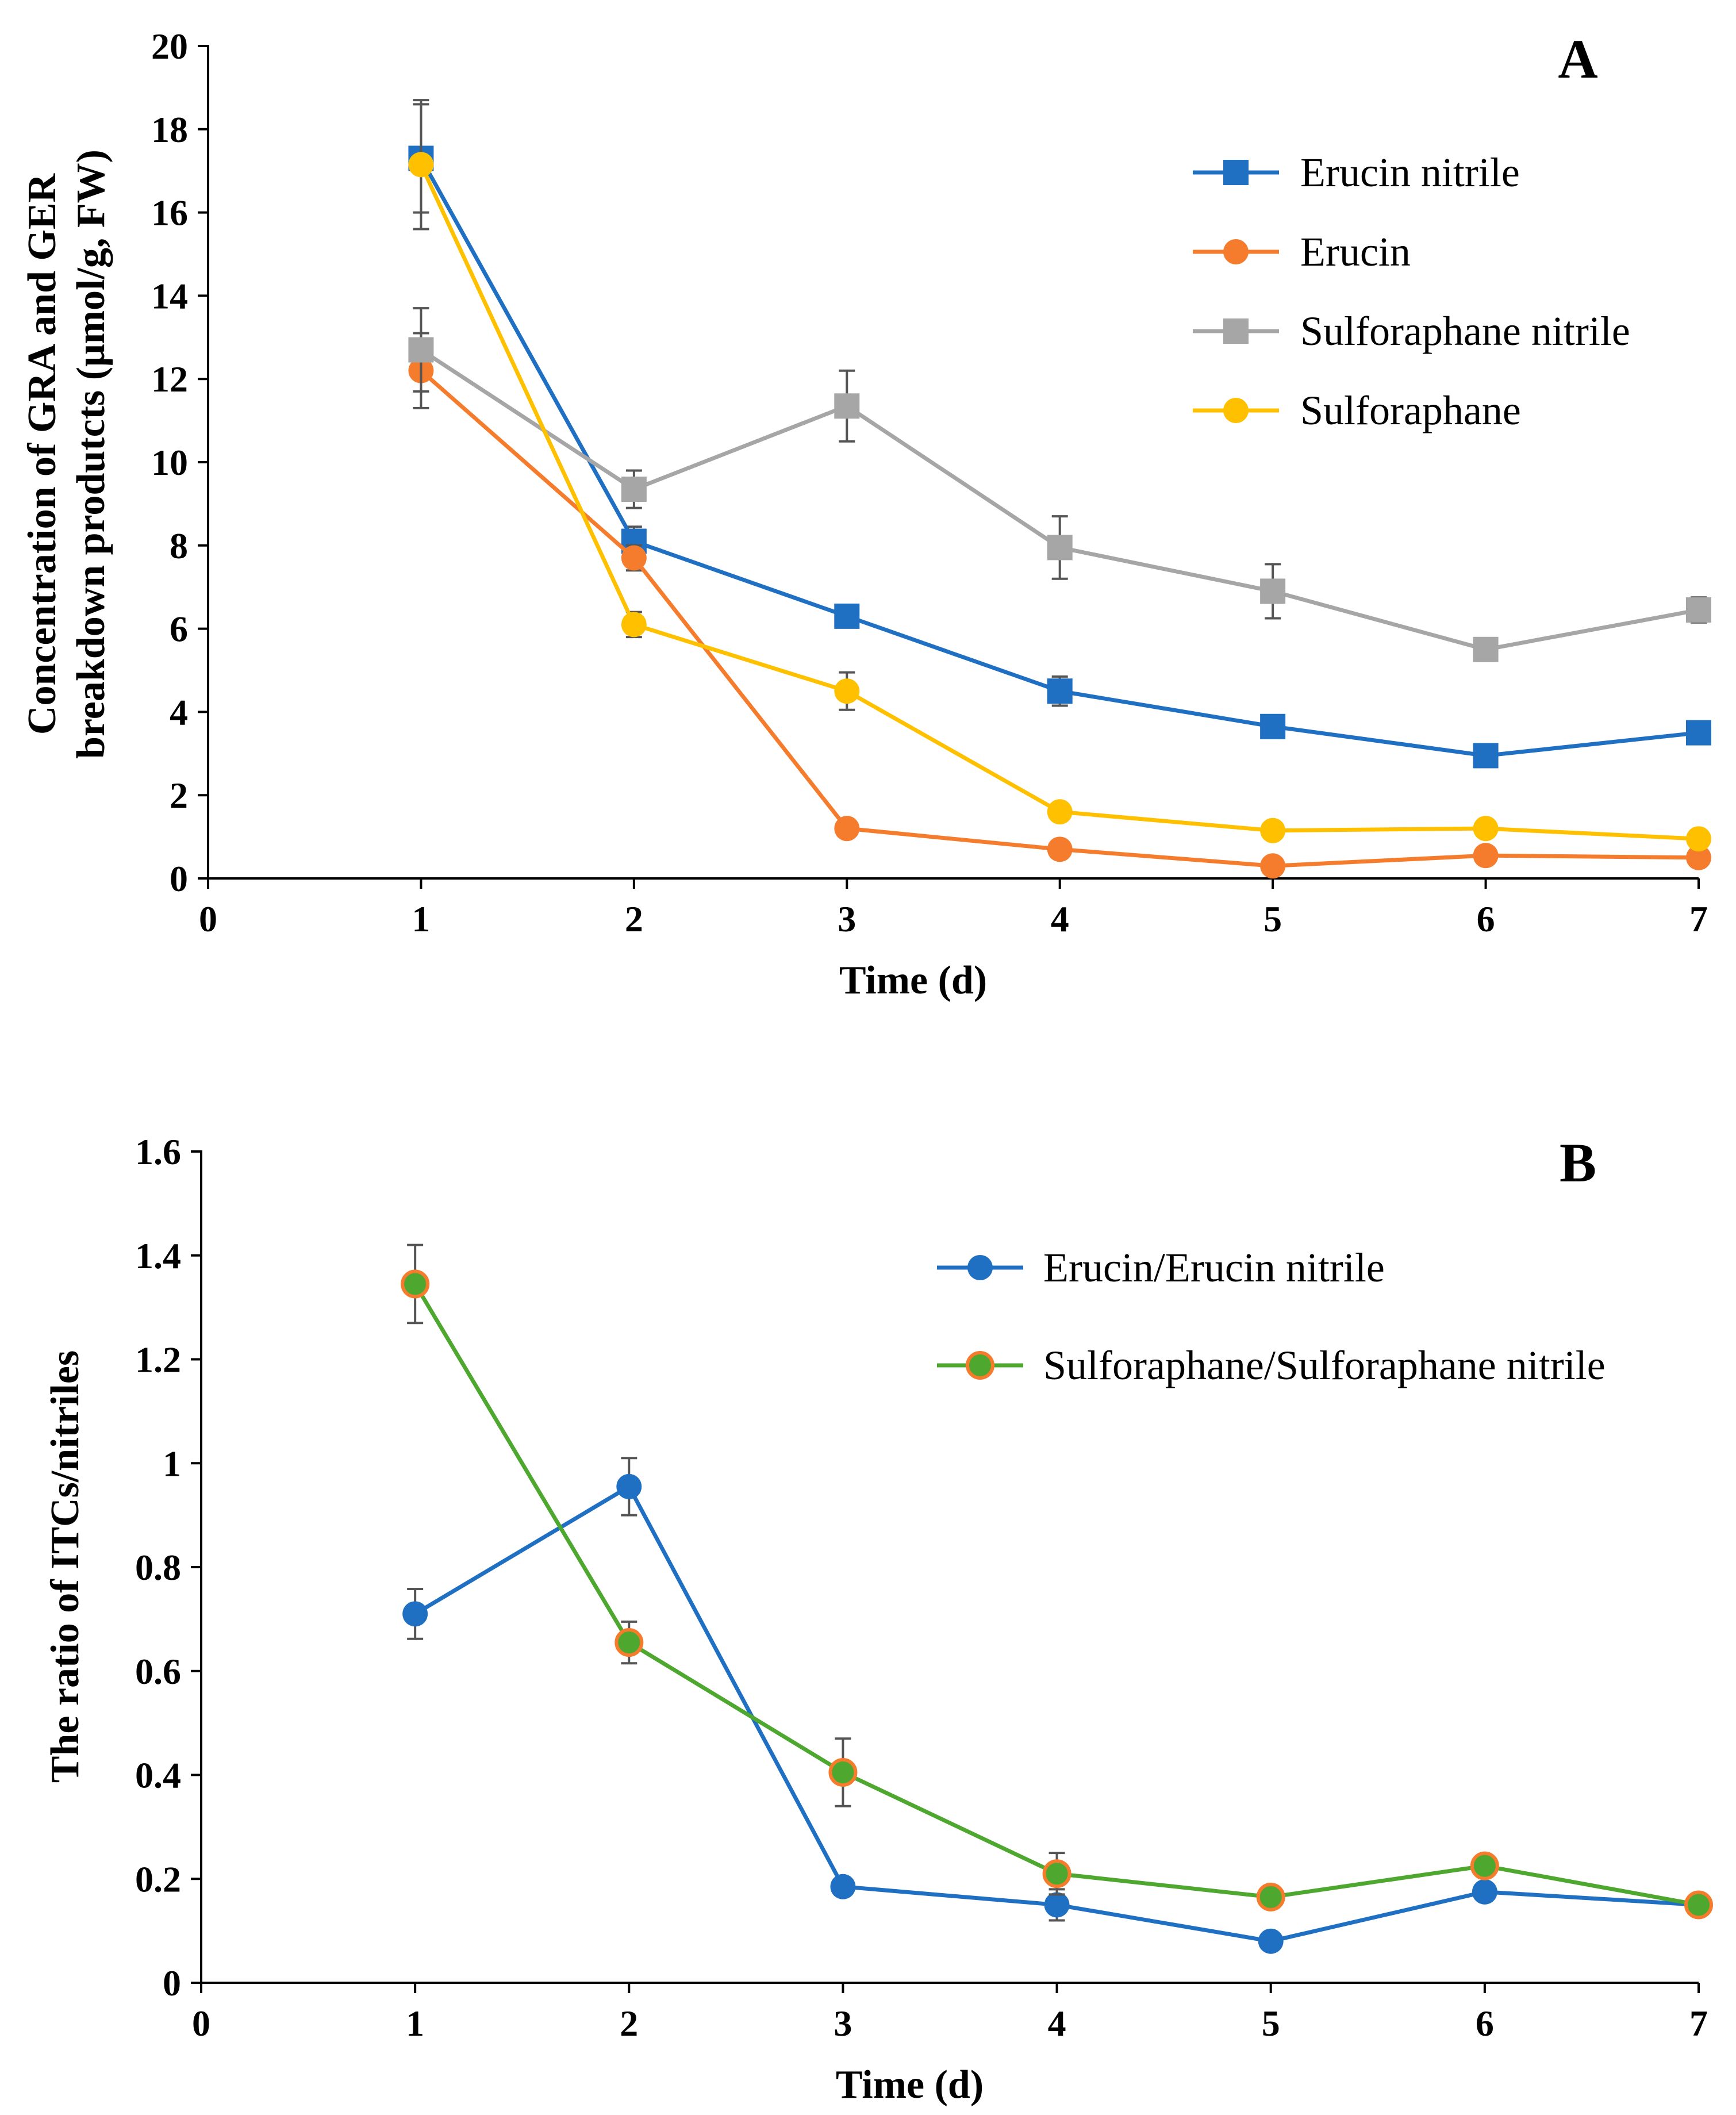 The width and height of the screenshot is (1736, 2115). What do you see at coordinates (843, 2023) in the screenshot?
I see `panel-b-x-tick-label: 3` at bounding box center [843, 2023].